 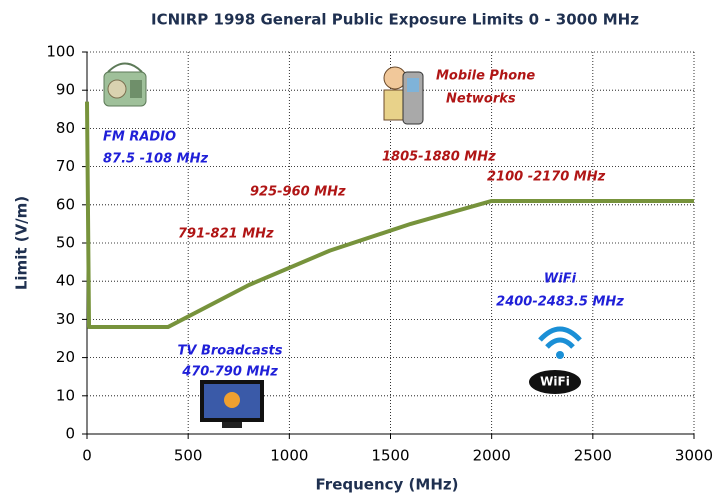 What do you see at coordinates (65, 395) in the screenshot?
I see `y-tick-label: 10` at bounding box center [65, 395].